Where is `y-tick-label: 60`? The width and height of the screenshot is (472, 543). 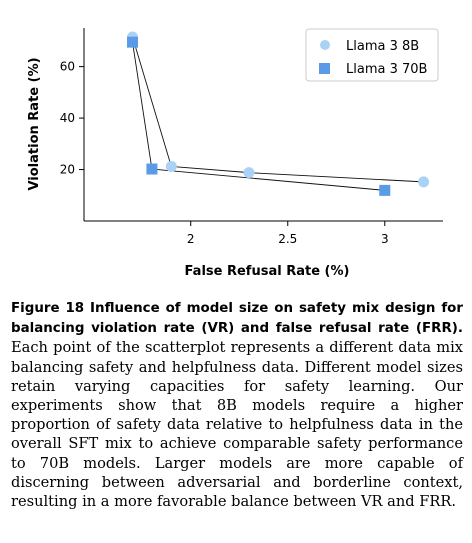
y-tick-label: 60 is located at coordinates (67, 67).